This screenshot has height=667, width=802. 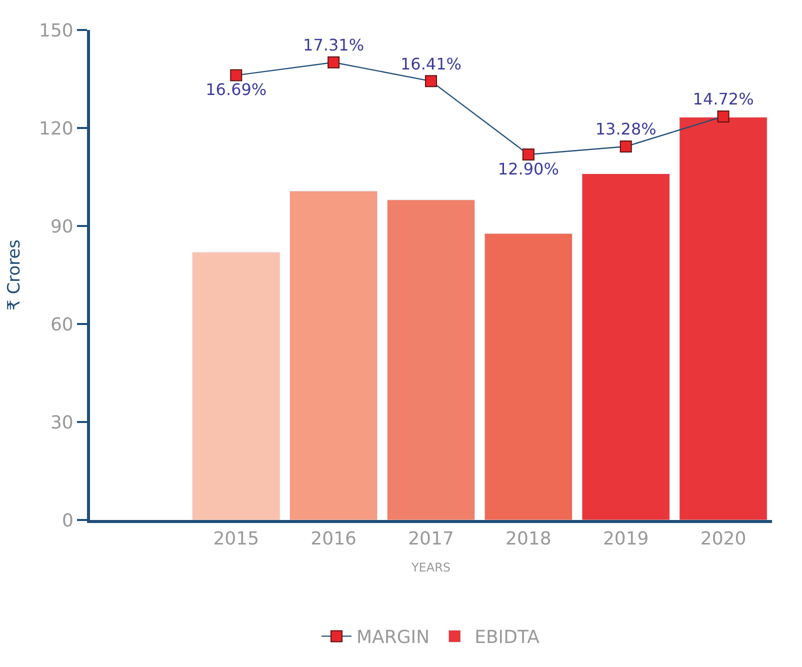 What do you see at coordinates (393, 637) in the screenshot?
I see `legend-label: MARGIN` at bounding box center [393, 637].